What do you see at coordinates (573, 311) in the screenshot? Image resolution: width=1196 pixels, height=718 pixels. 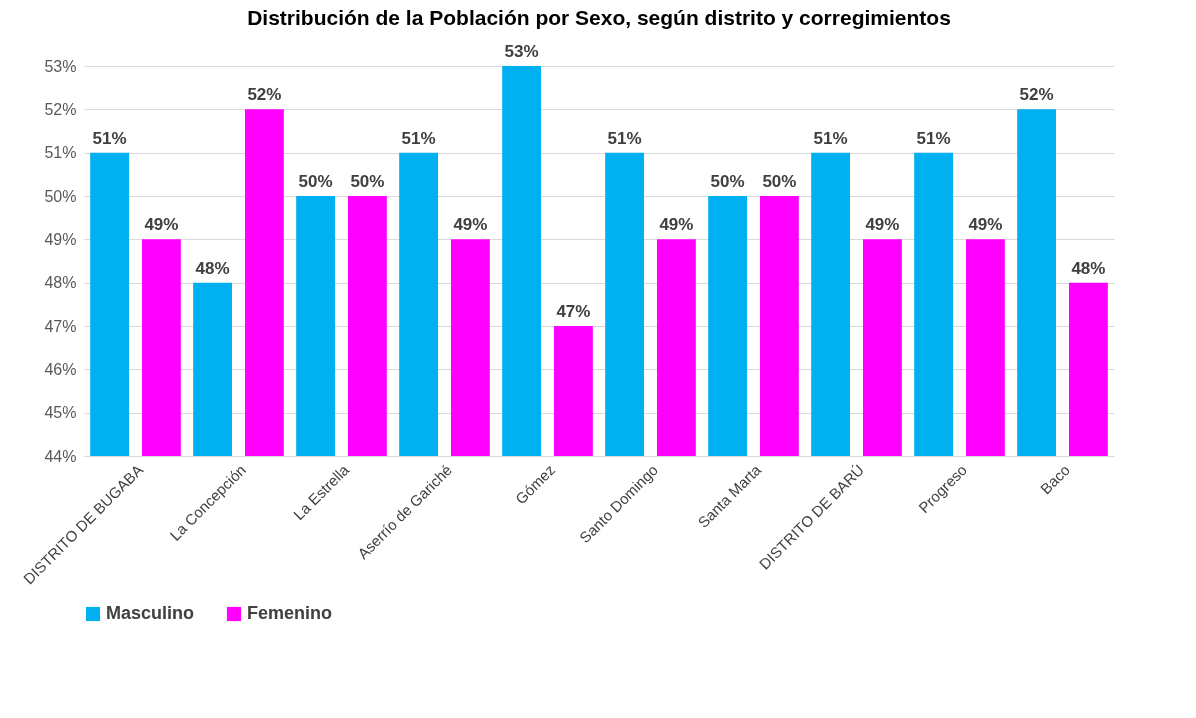 I see `data-label: 47%` at bounding box center [573, 311].